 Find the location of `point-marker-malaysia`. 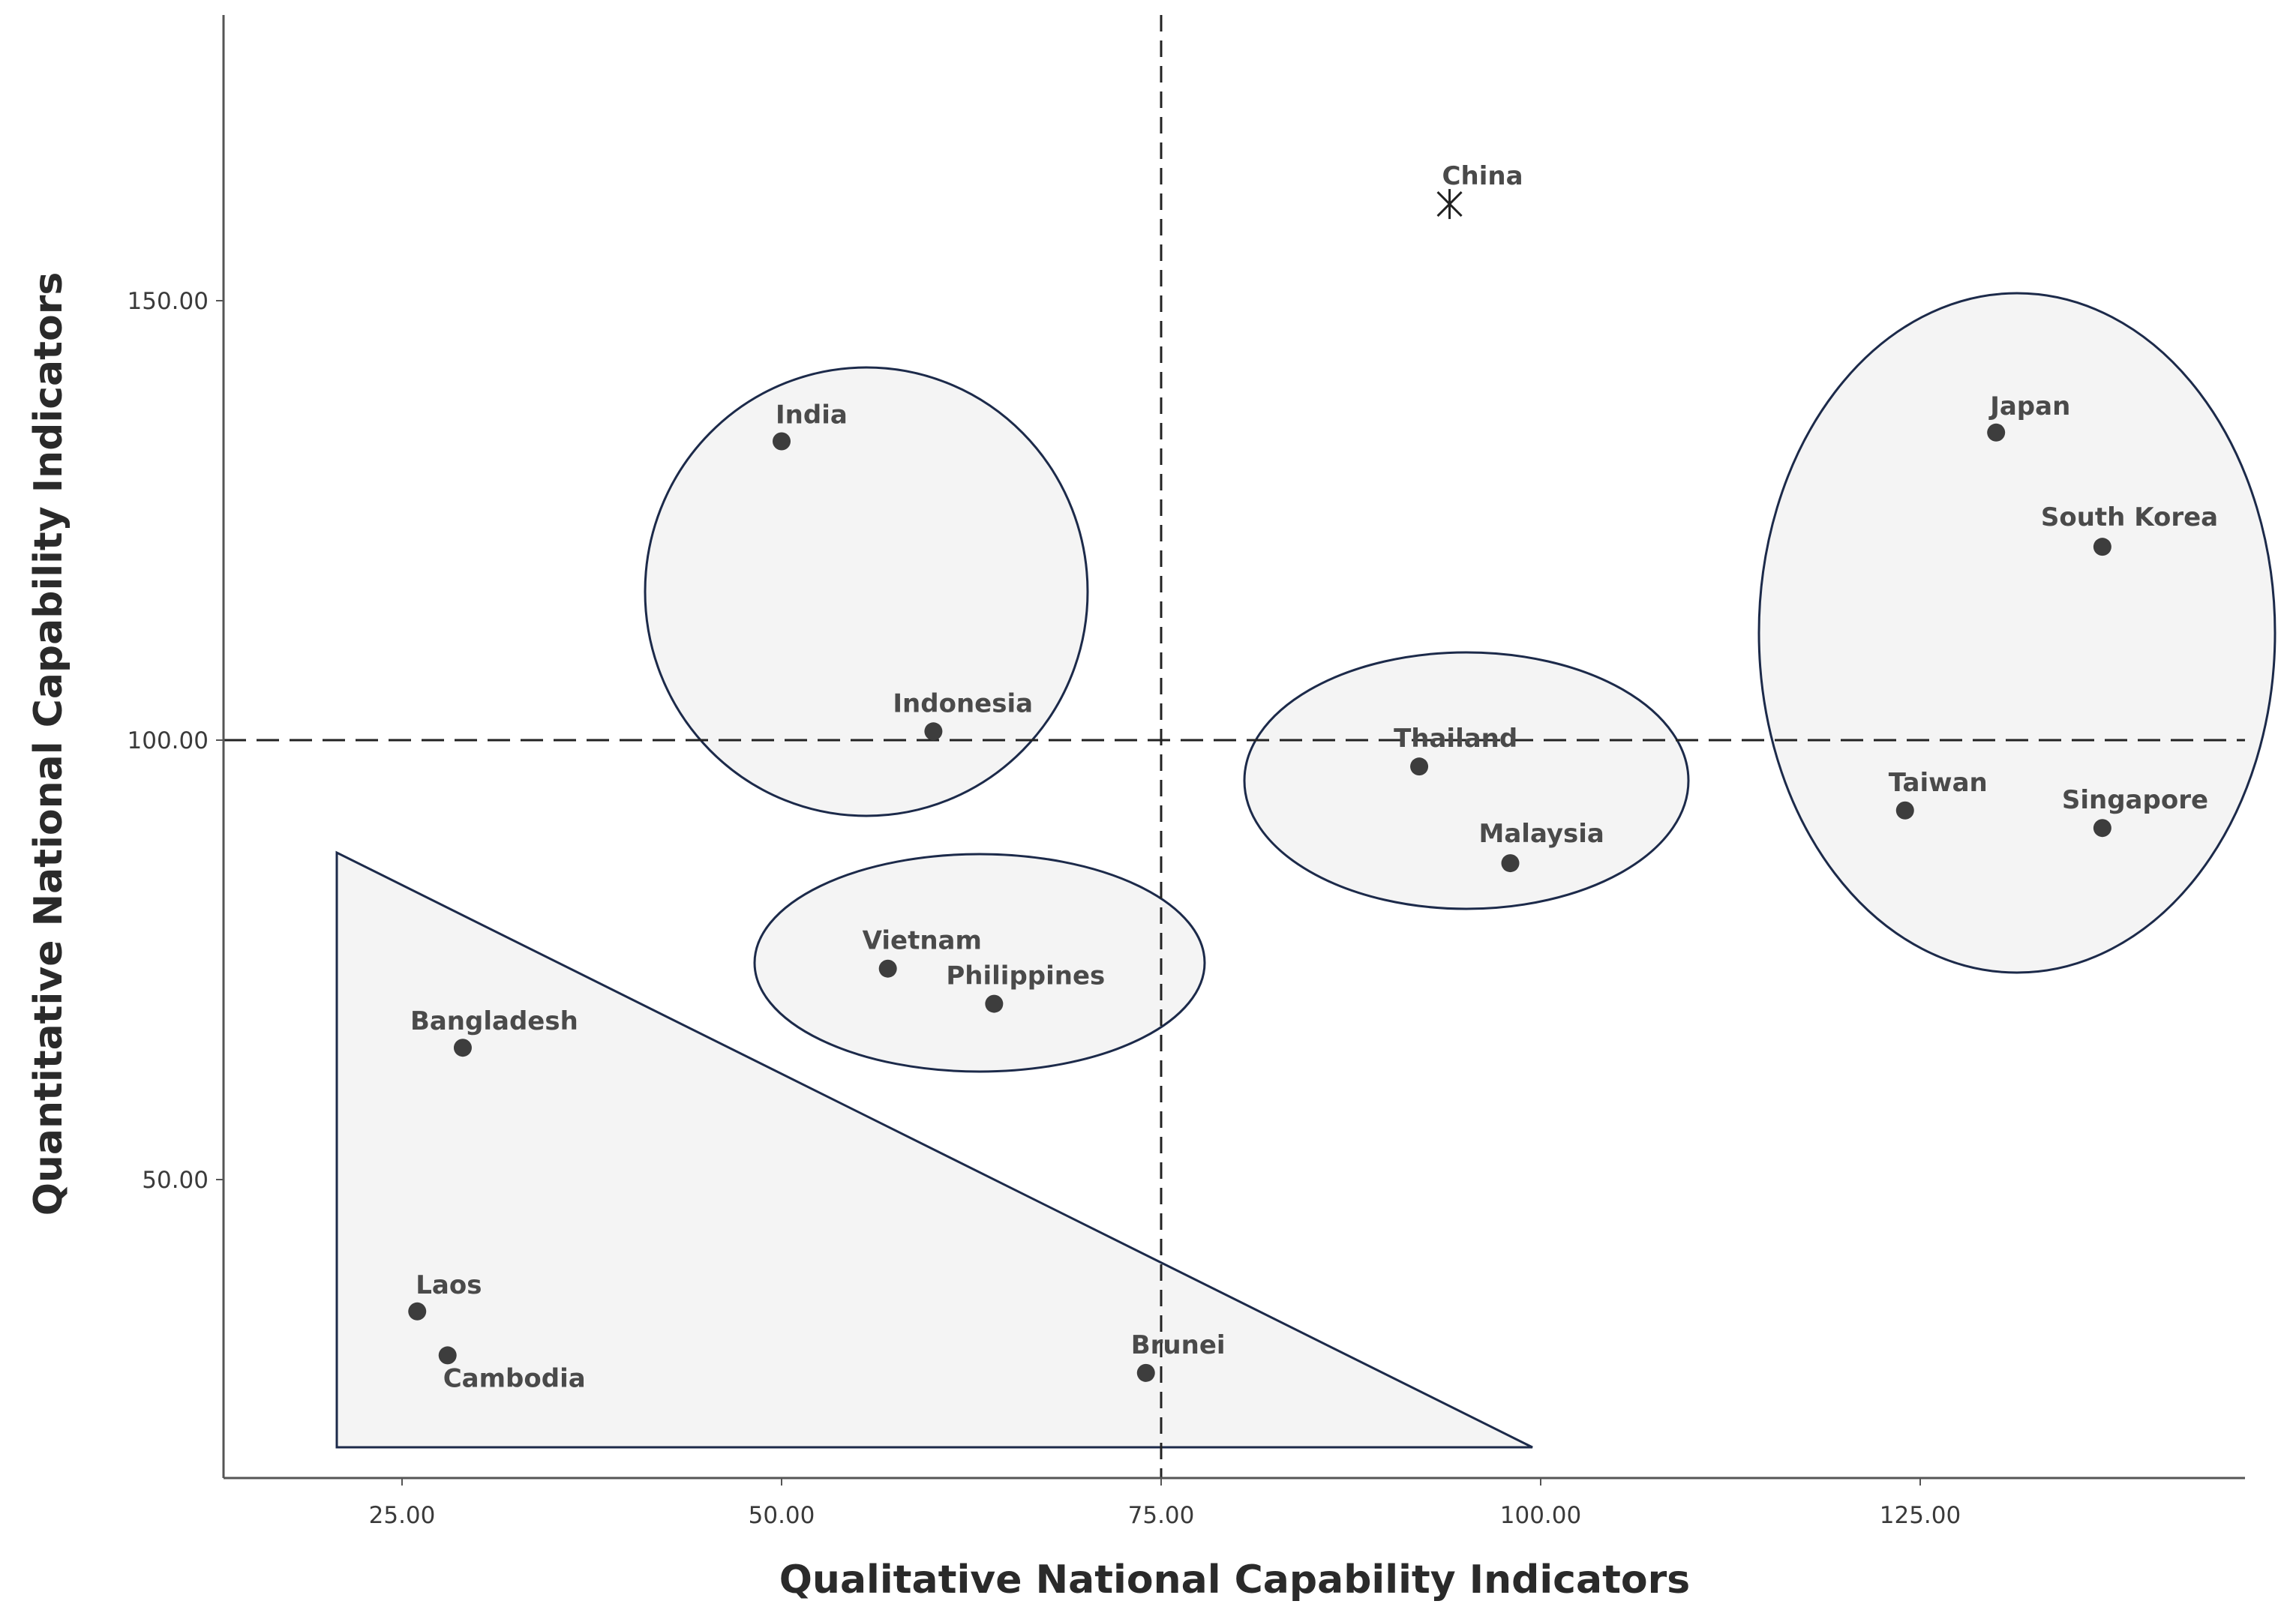

point-marker-malaysia is located at coordinates (1510, 863).